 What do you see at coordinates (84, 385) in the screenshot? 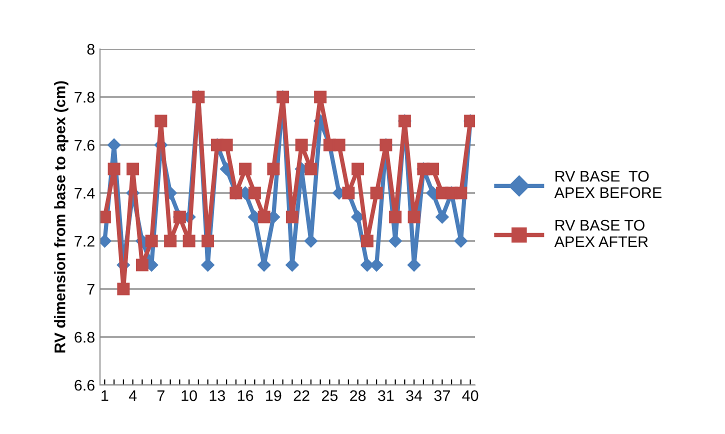
I see `y-tick-label: 6.6` at bounding box center [84, 385].